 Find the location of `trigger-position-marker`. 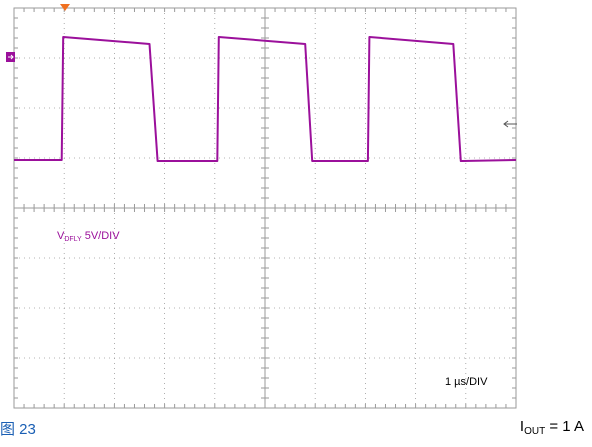

trigger-position-marker is located at coordinates (65, 7).